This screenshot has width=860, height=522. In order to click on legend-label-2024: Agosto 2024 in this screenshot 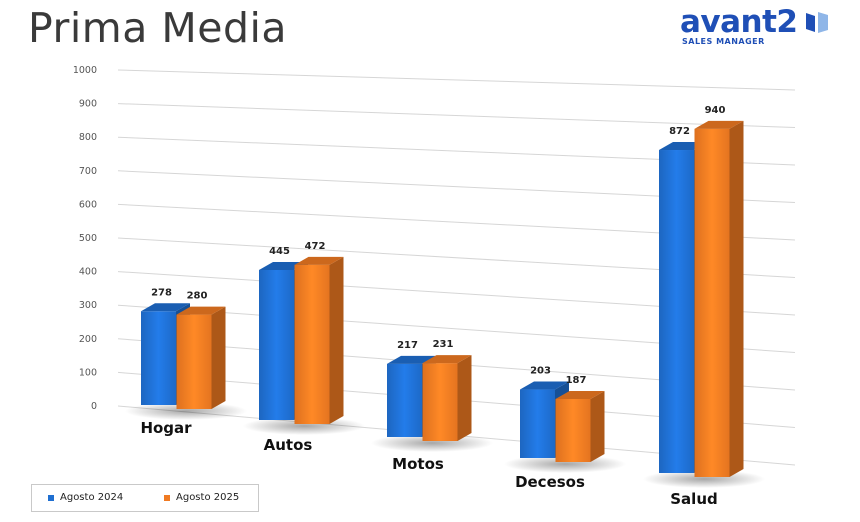, I will do `click(92, 497)`.